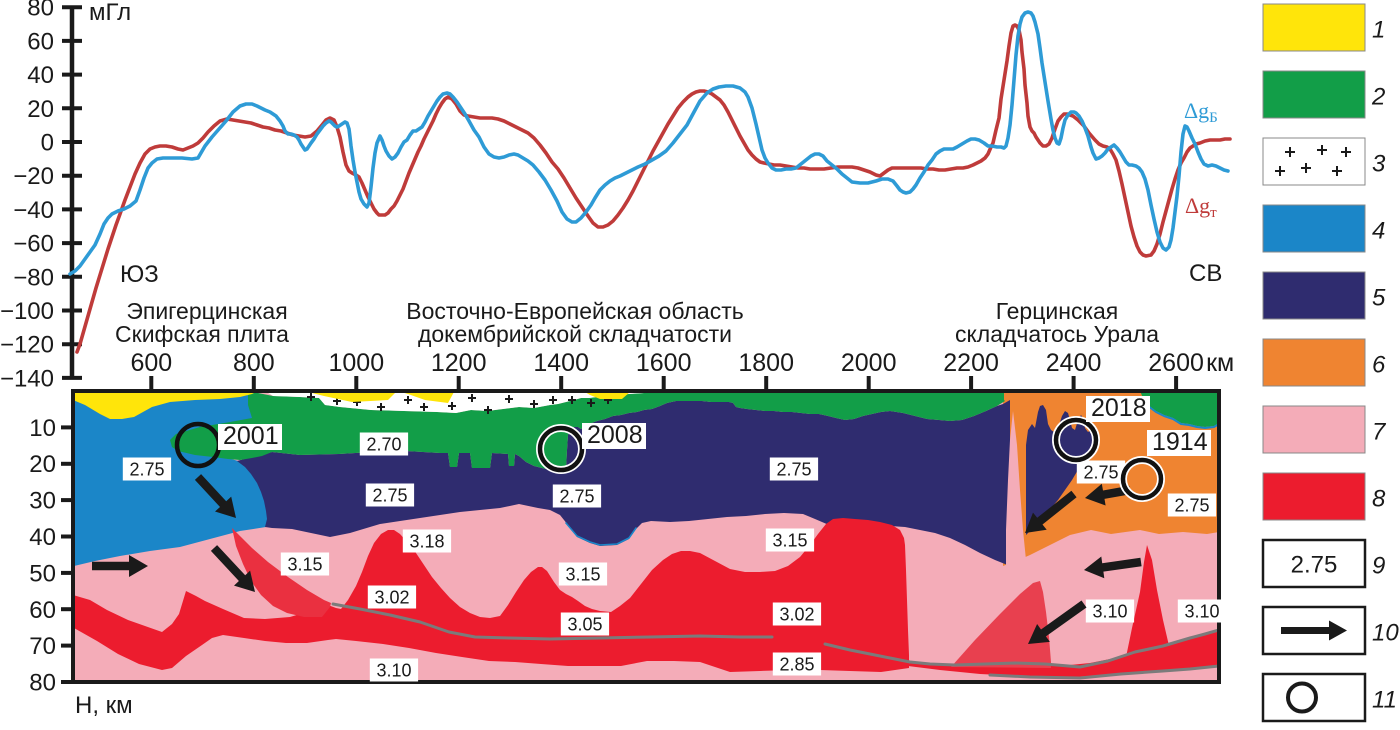  I want to click on svg-text: 2200, so click(971, 363).